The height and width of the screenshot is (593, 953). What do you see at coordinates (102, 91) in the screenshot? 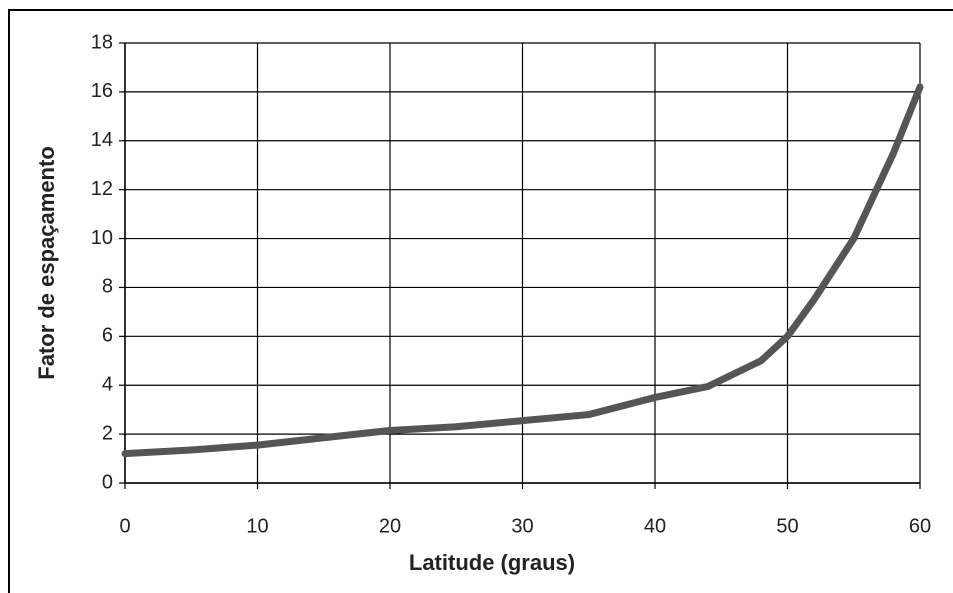
I see `y-tick-label: 16` at bounding box center [102, 91].